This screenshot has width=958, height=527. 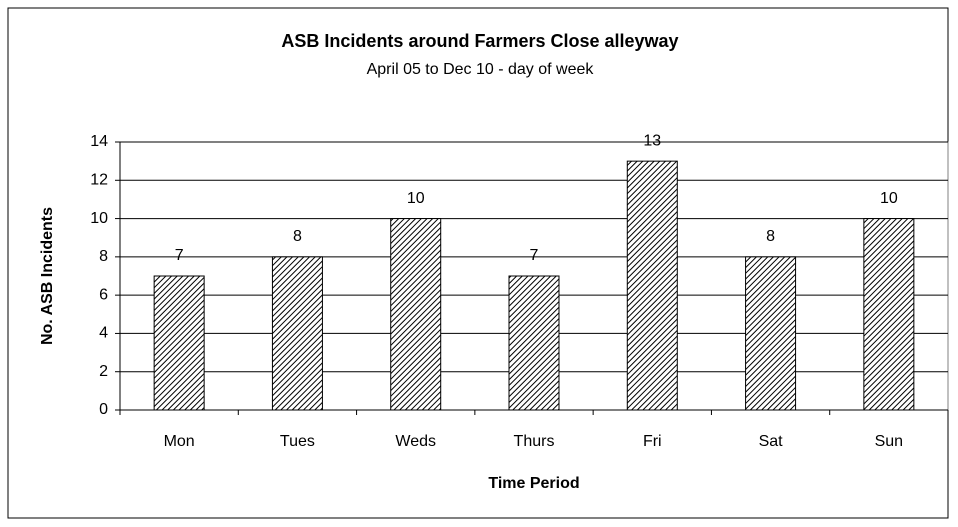 I want to click on x-tick-label: Thurs, so click(x=534, y=441).